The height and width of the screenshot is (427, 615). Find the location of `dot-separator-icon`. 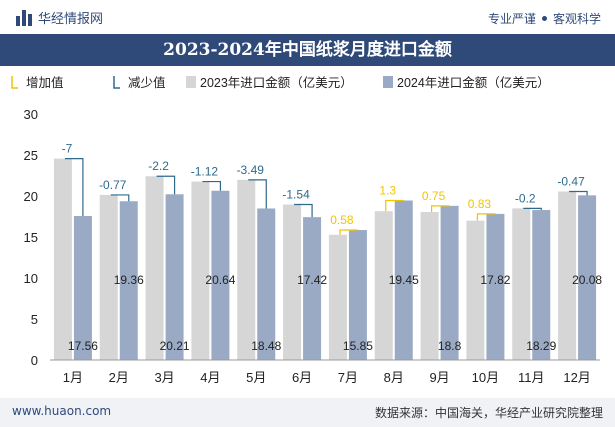

dot-separator-icon is located at coordinates (544, 18).